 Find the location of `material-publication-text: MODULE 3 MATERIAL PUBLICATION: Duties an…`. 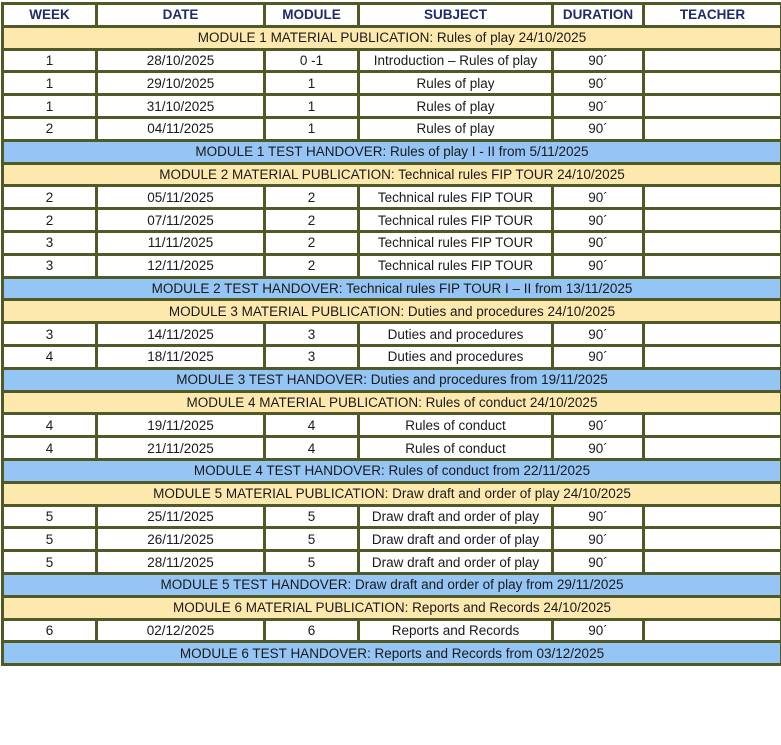

material-publication-text: MODULE 3 MATERIAL PUBLICATION: Duties an… is located at coordinates (392, 311).